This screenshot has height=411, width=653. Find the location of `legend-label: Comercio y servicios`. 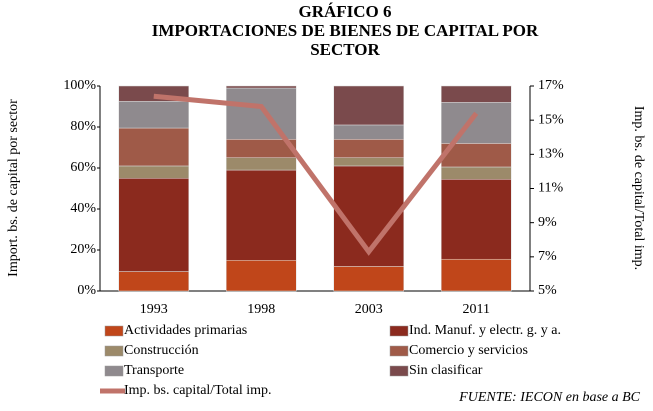

legend-label: Comercio y servicios is located at coordinates (468, 350).